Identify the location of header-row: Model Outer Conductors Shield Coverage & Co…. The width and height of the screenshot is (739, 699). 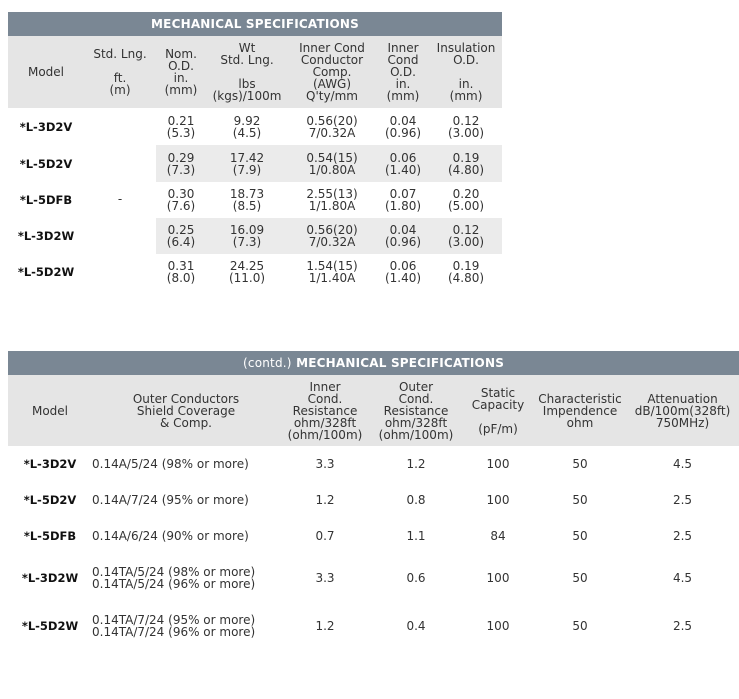
(373, 410).